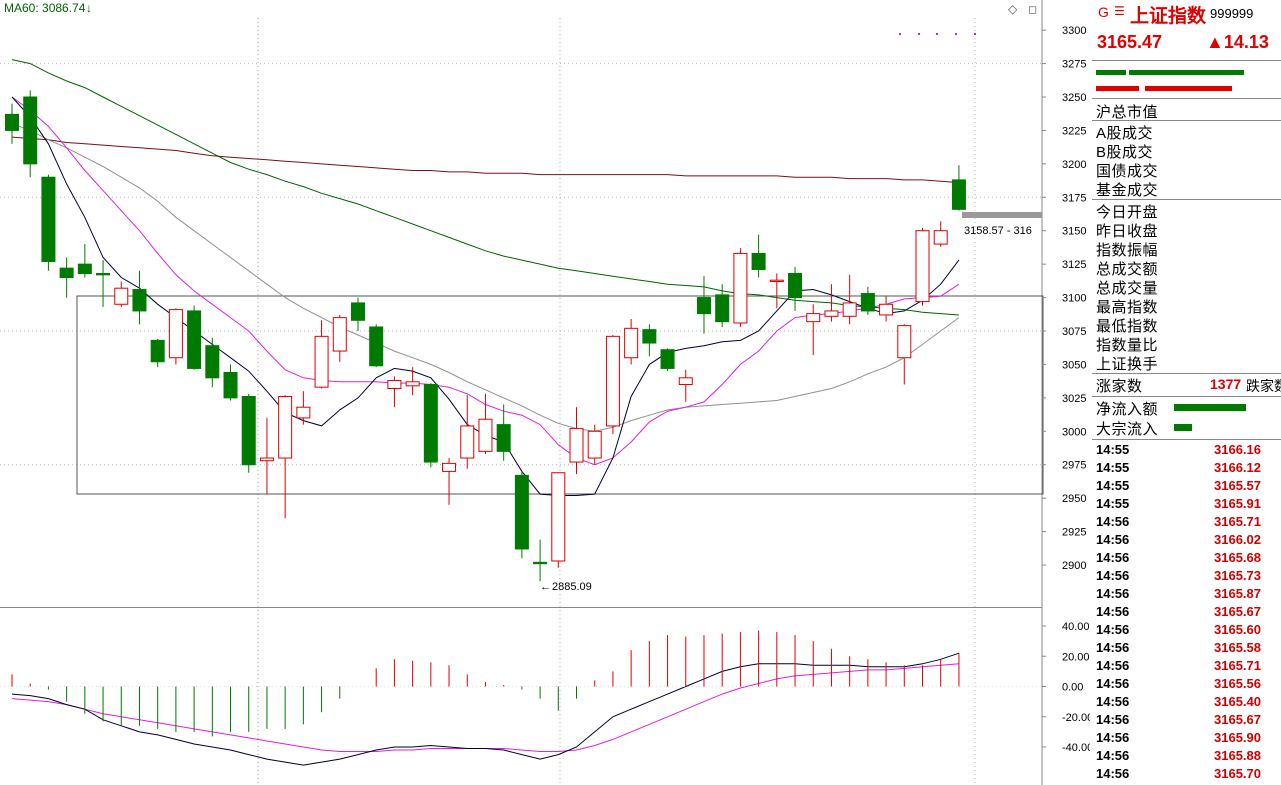 Image resolution: width=1281 pixels, height=785 pixels. Describe the element at coordinates (1076, 718) in the screenshot. I see `macd-tick-label: -20.00` at that location.